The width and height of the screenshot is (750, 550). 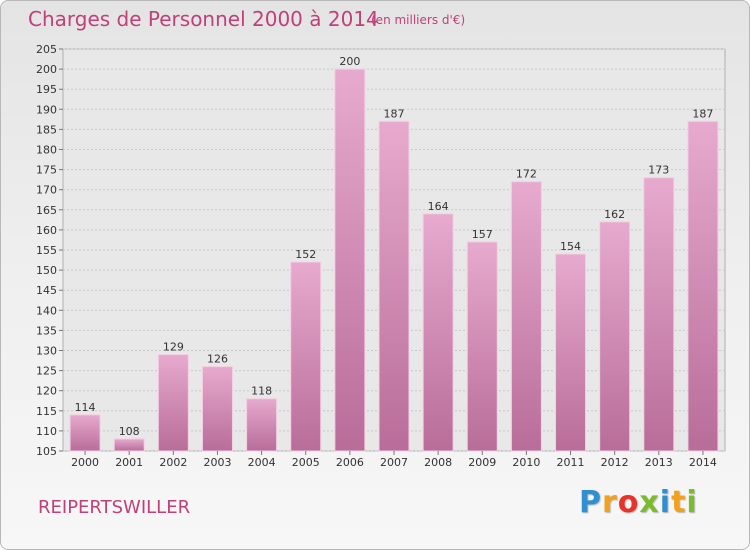 I want to click on logo-letter: r, so click(x=610, y=502).